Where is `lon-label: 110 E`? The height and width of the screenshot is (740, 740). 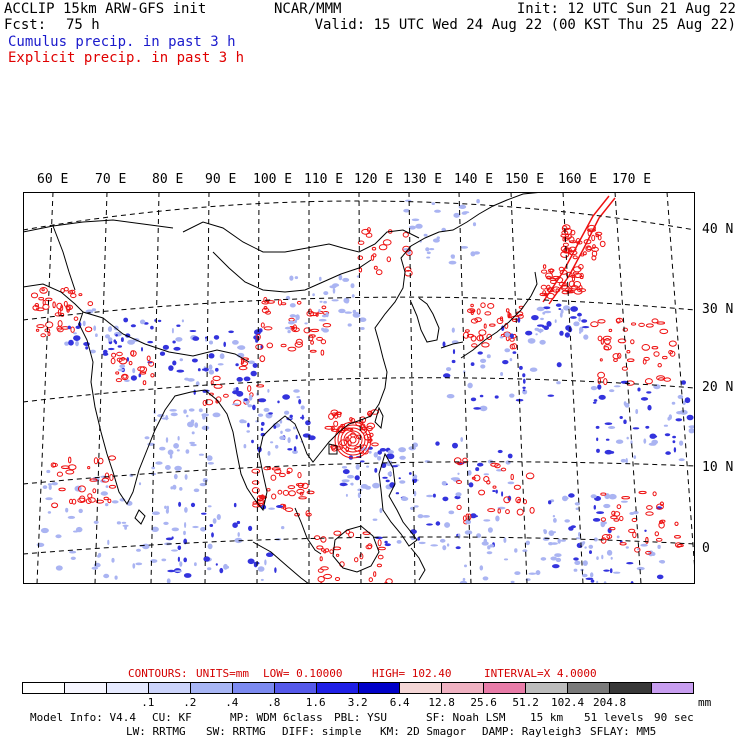
lon-label: 110 E is located at coordinates (324, 179).